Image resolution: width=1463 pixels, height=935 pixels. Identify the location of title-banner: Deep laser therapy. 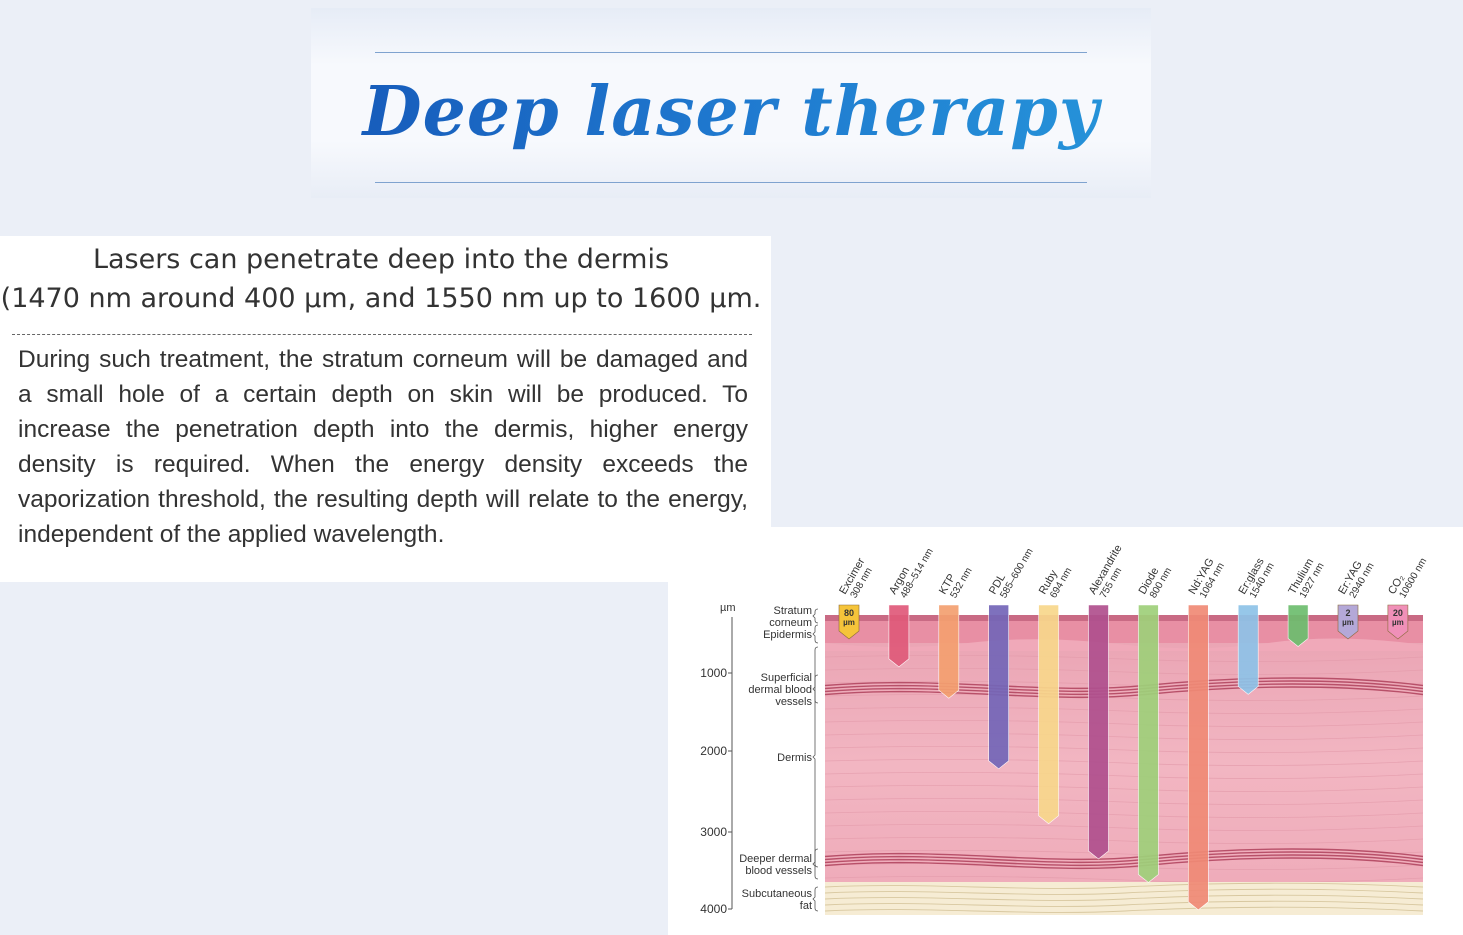
(731, 103).